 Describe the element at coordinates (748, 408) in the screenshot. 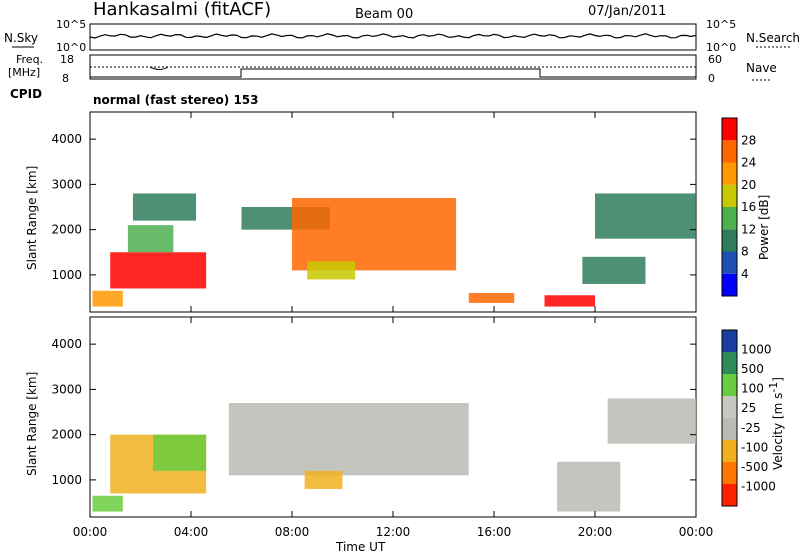

I see `velocity-colorbar-tick-3: 25` at that location.